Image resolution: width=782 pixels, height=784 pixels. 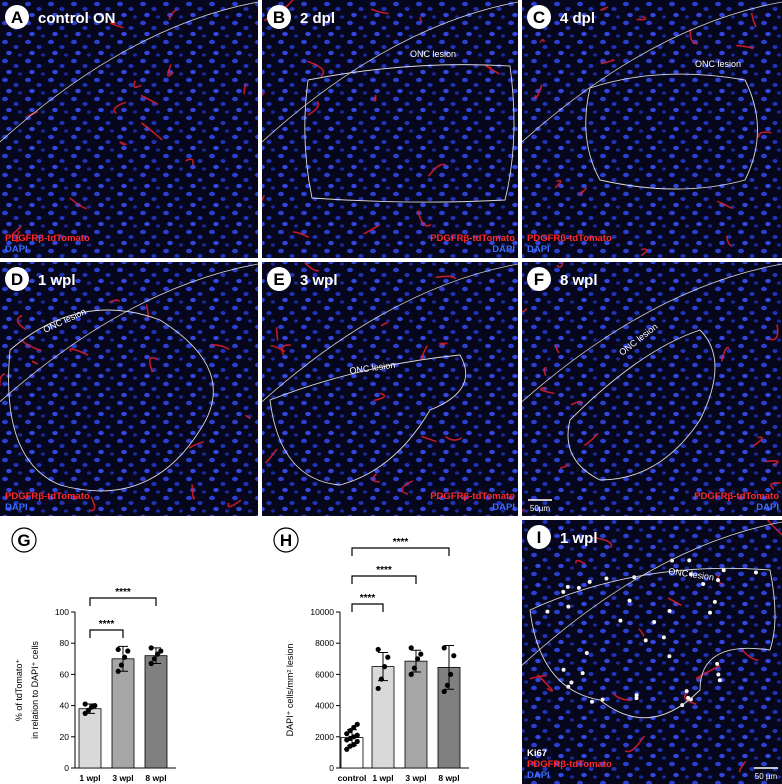 I want to click on y-tick-label: 8000, so click(x=324, y=643).